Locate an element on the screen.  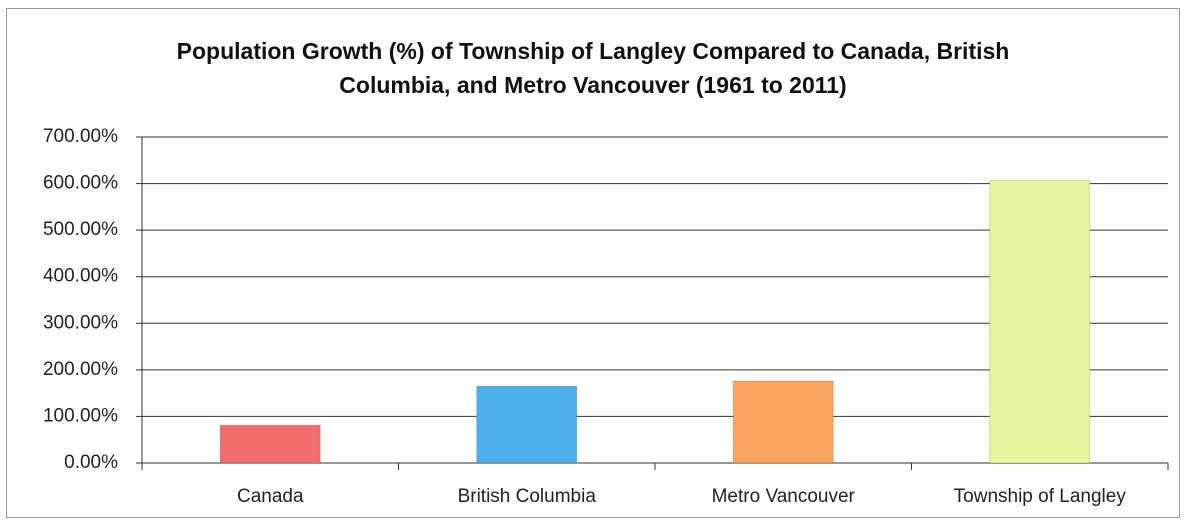
y-tick-label: 0.00% is located at coordinates (91, 462).